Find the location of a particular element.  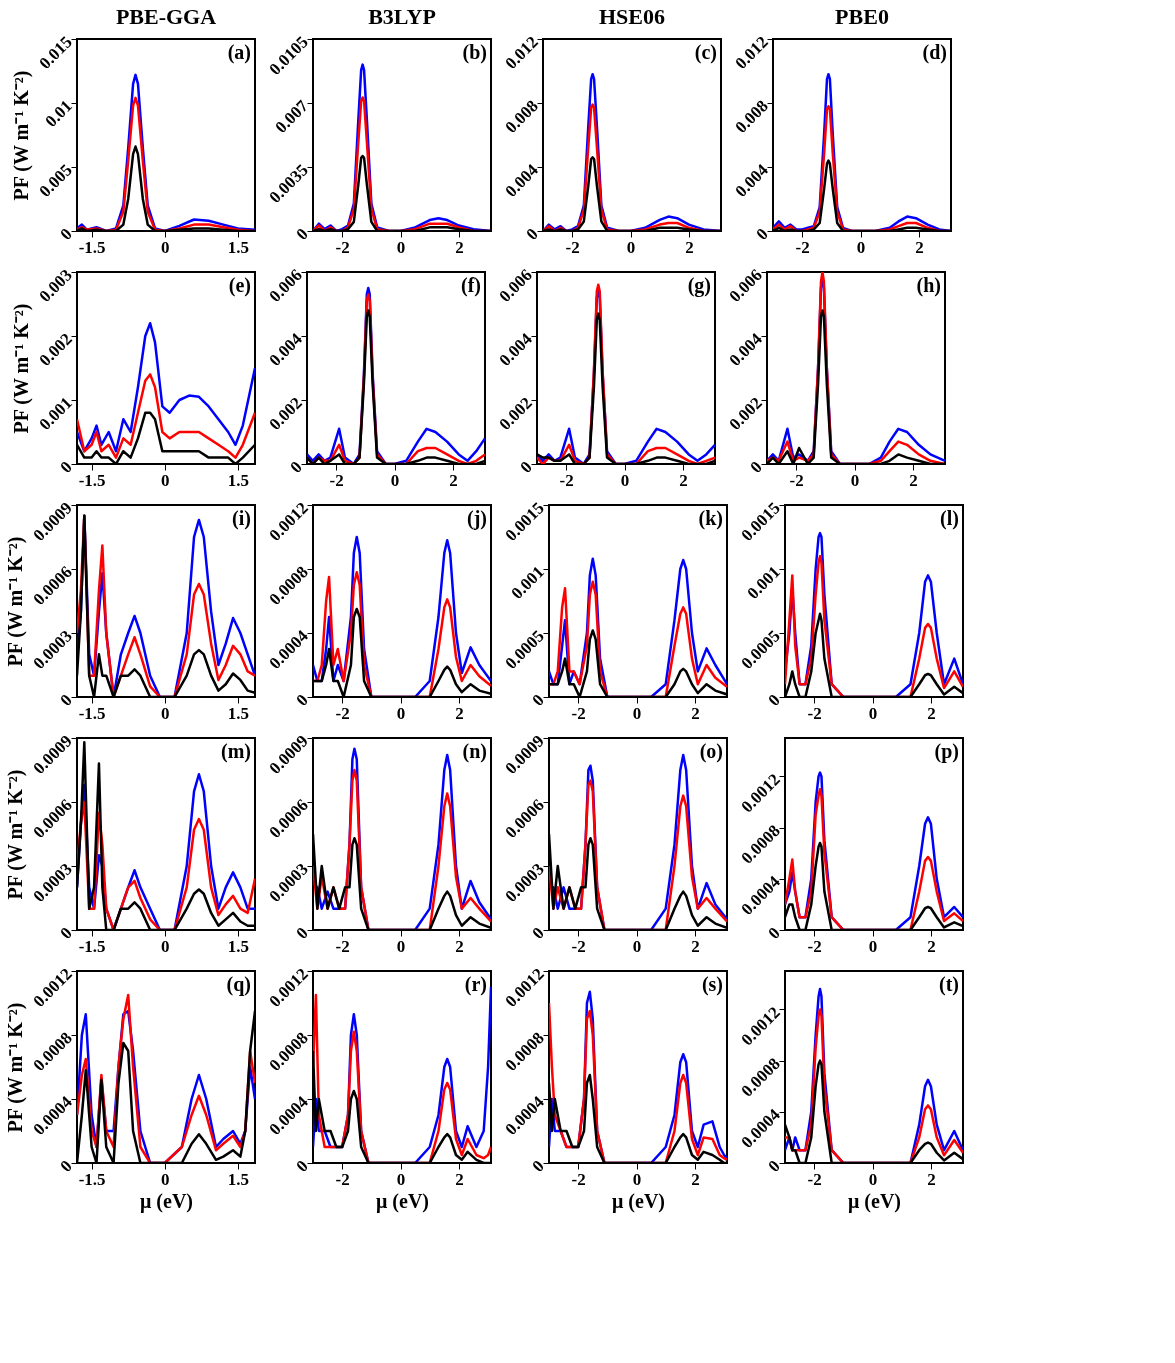

annotation: (k) is located at coordinates (710, 518).